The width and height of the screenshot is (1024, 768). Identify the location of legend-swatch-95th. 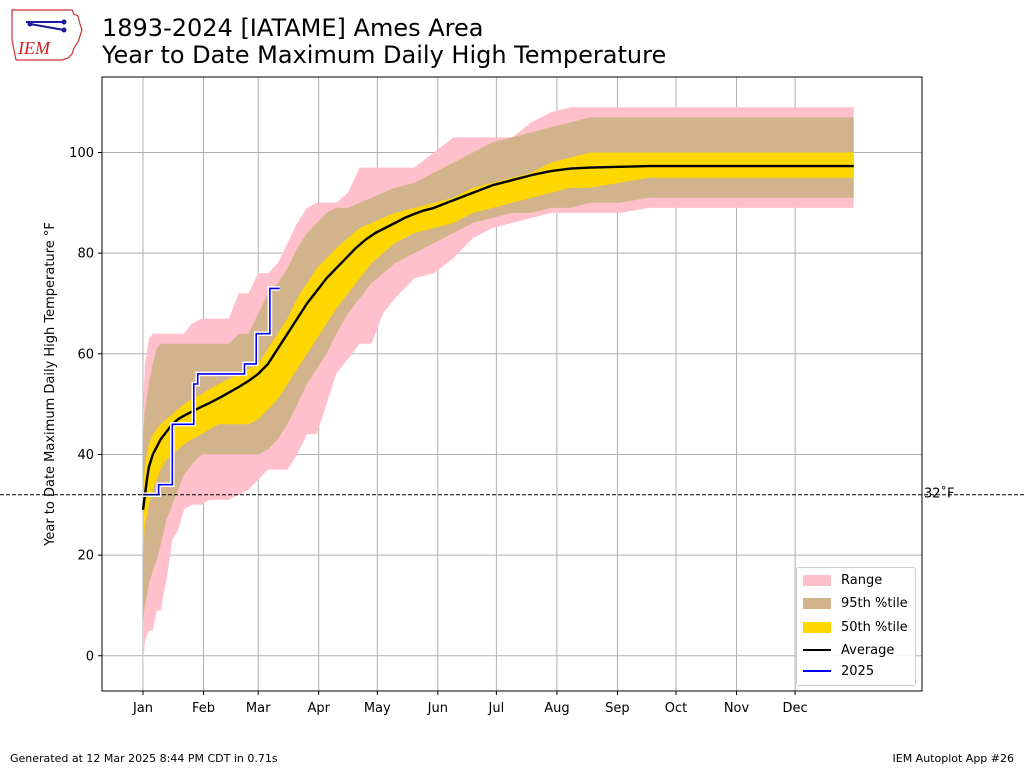
(817, 603).